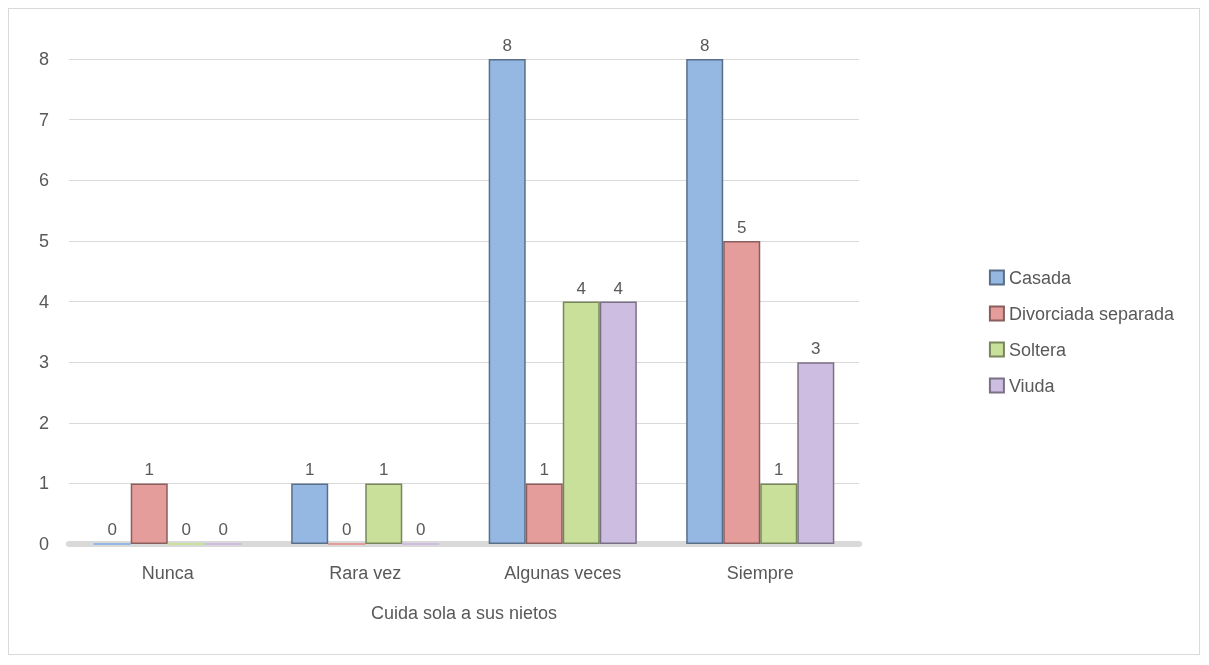 Image resolution: width=1209 pixels, height=665 pixels. What do you see at coordinates (563, 573) in the screenshot?
I see `x-tick-label: Algunas veces` at bounding box center [563, 573].